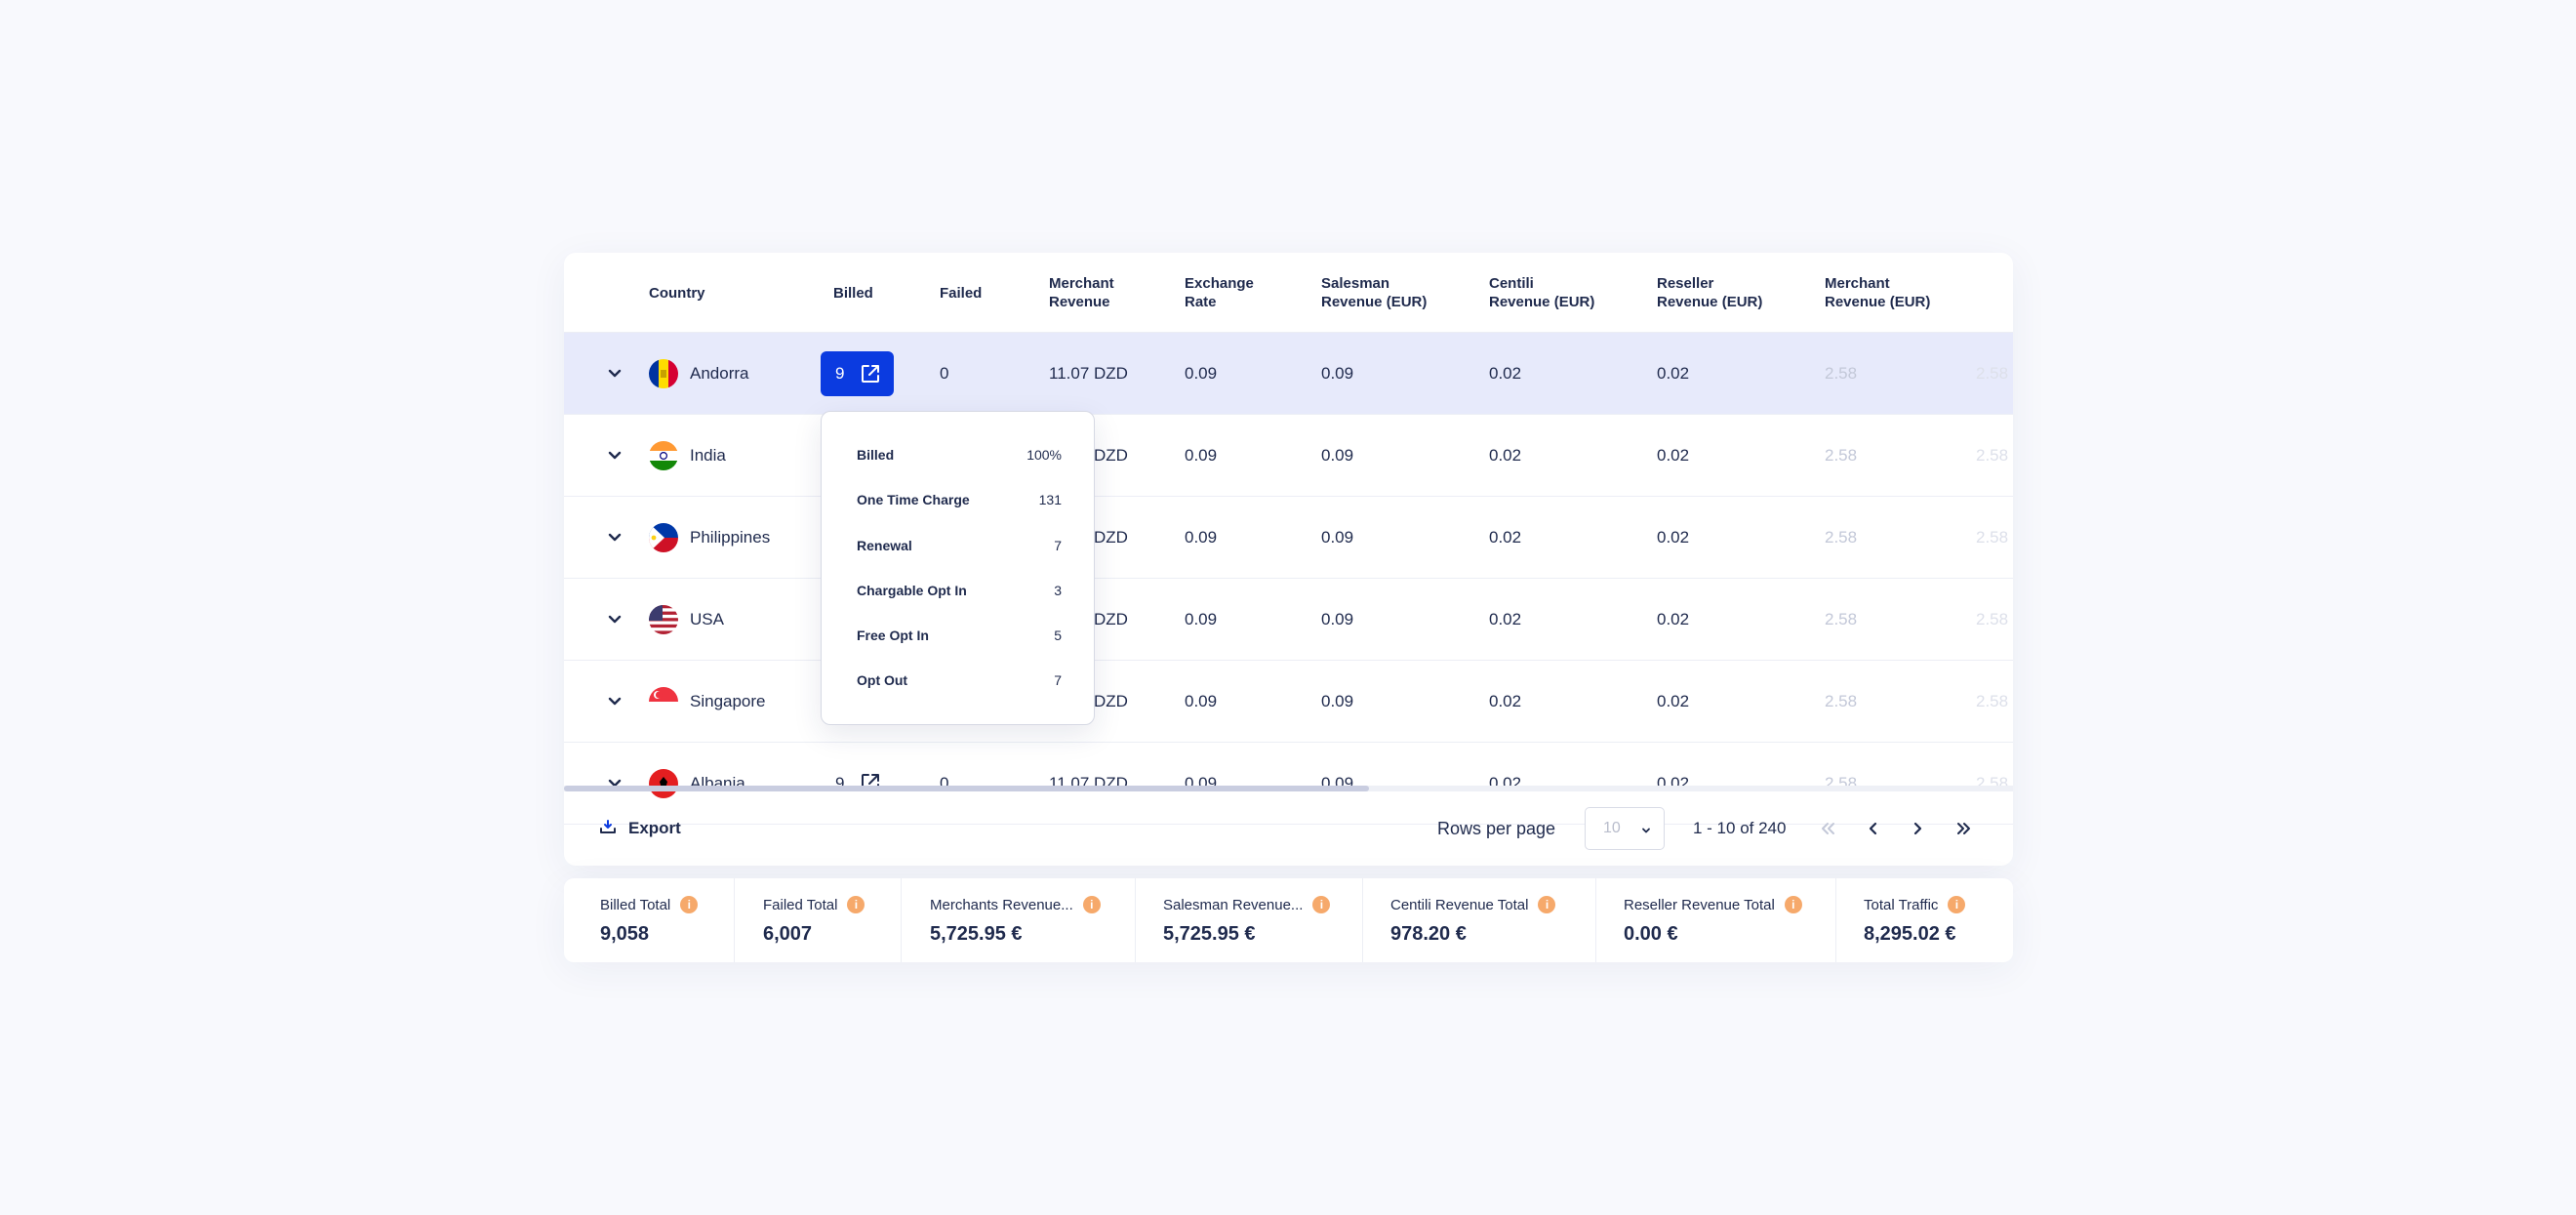  Describe the element at coordinates (1058, 636) in the screenshot. I see `popover-item-value: 5` at that location.